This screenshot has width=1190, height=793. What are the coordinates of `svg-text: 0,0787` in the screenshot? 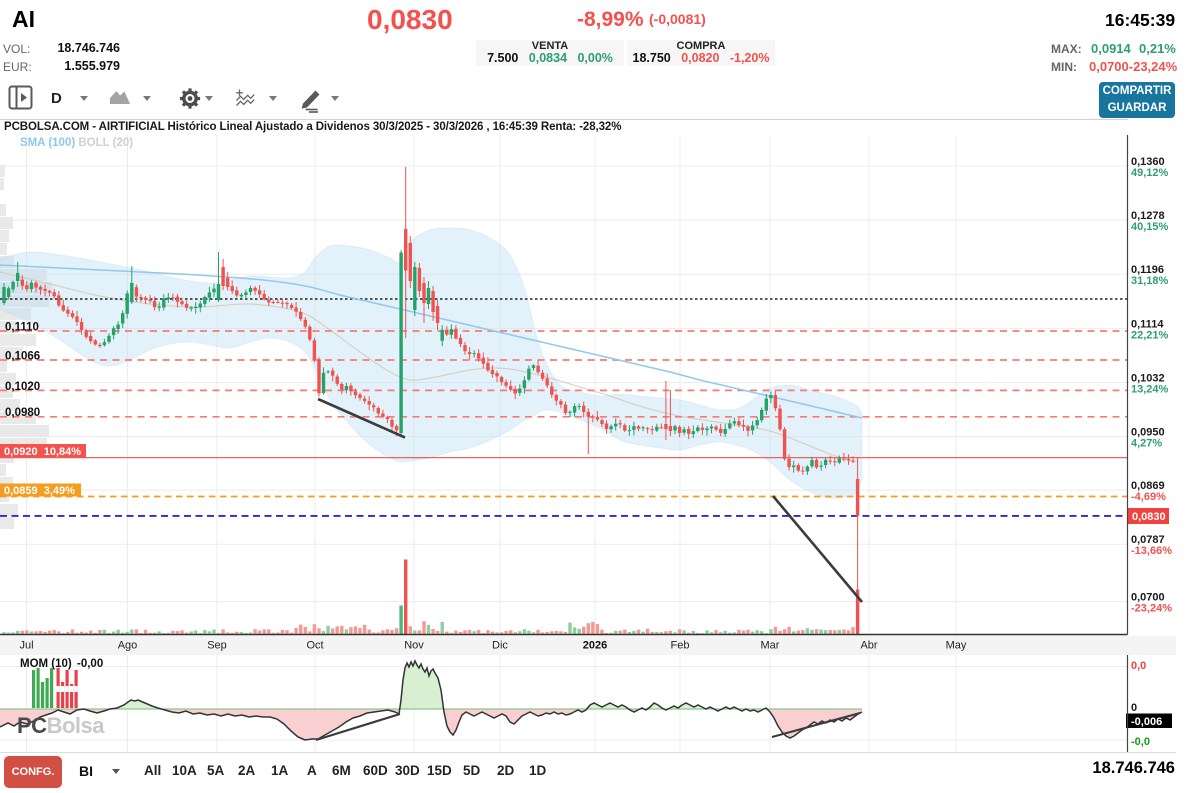 It's located at (1148, 540).